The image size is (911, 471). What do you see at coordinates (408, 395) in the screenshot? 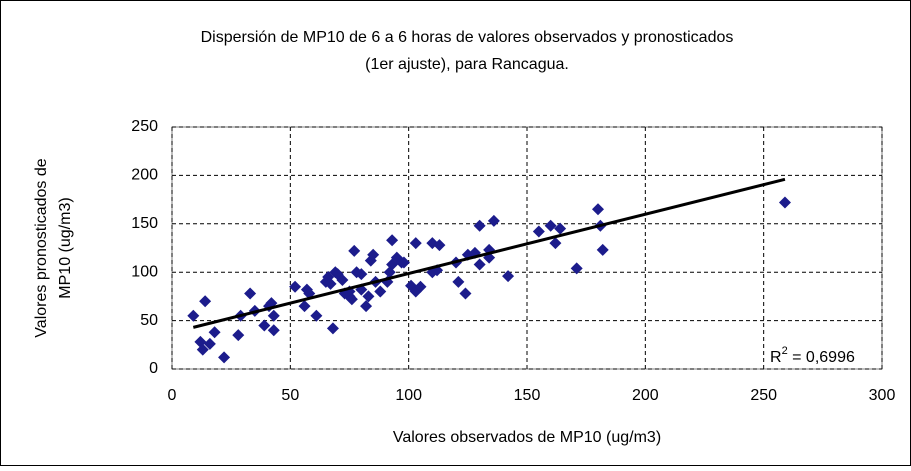
I see `x-tick-label: 100` at bounding box center [408, 395].